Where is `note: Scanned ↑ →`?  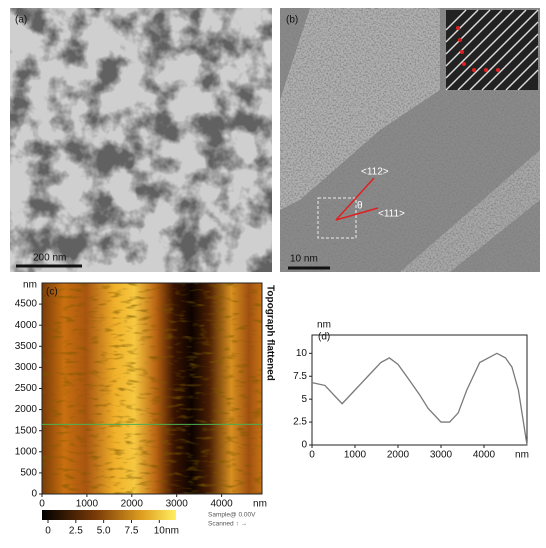
note: Scanned ↑ → is located at coordinates (227, 524).